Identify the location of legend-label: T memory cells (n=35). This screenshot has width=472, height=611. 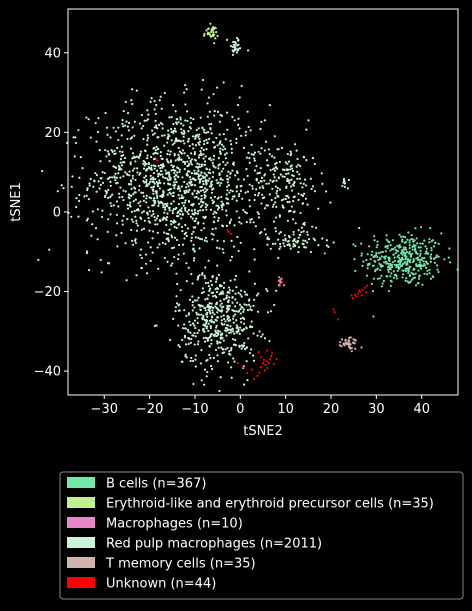
(180, 564).